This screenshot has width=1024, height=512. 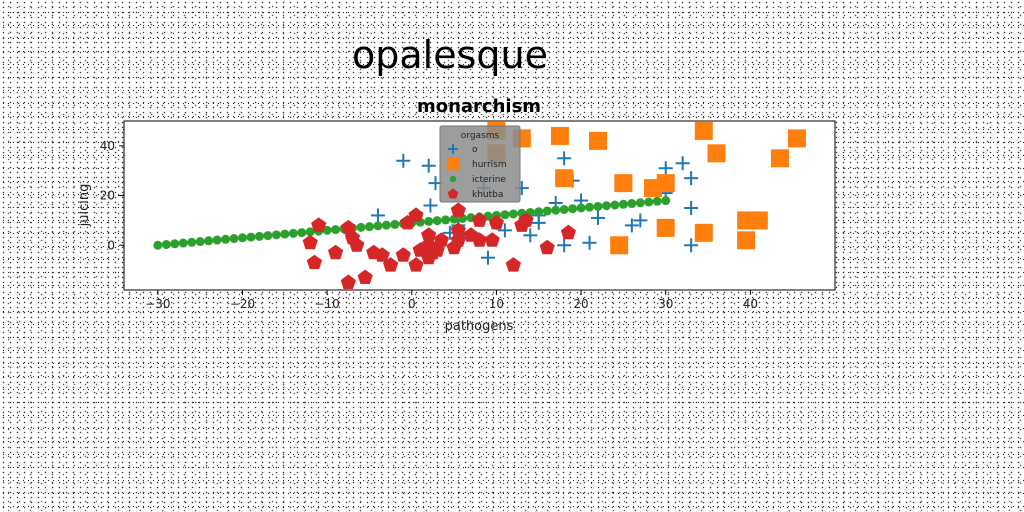 I want to click on x-tick-label: −20, so click(x=242, y=304).